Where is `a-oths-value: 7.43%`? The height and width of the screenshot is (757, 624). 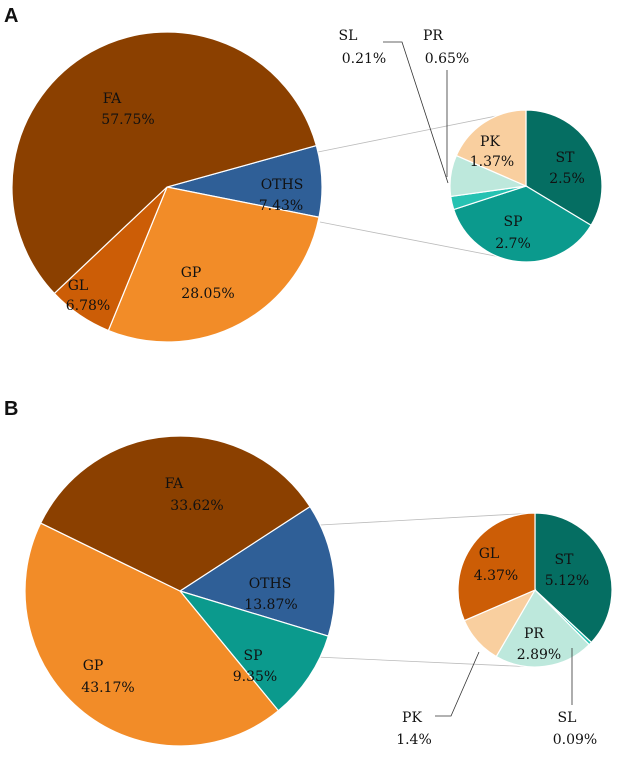
a-oths-value: 7.43% is located at coordinates (281, 206).